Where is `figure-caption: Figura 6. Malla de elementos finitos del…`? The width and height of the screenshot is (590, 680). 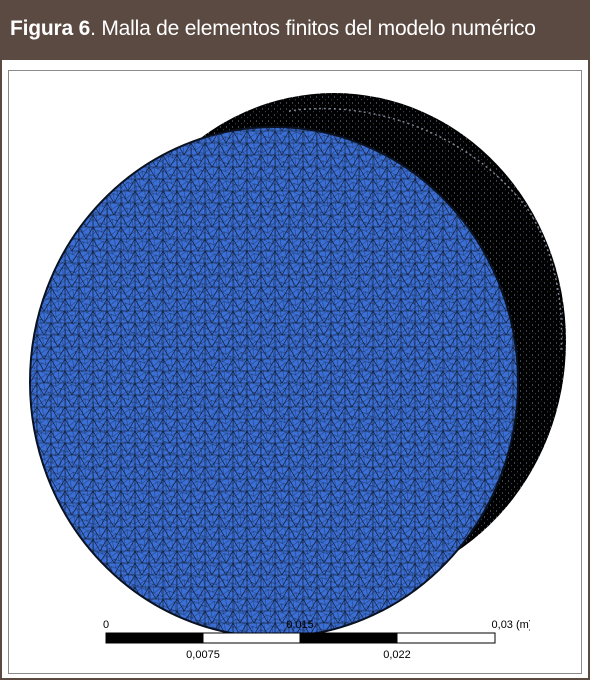
figure-caption: Figura 6. Malla de elementos finitos del… is located at coordinates (295, 29).